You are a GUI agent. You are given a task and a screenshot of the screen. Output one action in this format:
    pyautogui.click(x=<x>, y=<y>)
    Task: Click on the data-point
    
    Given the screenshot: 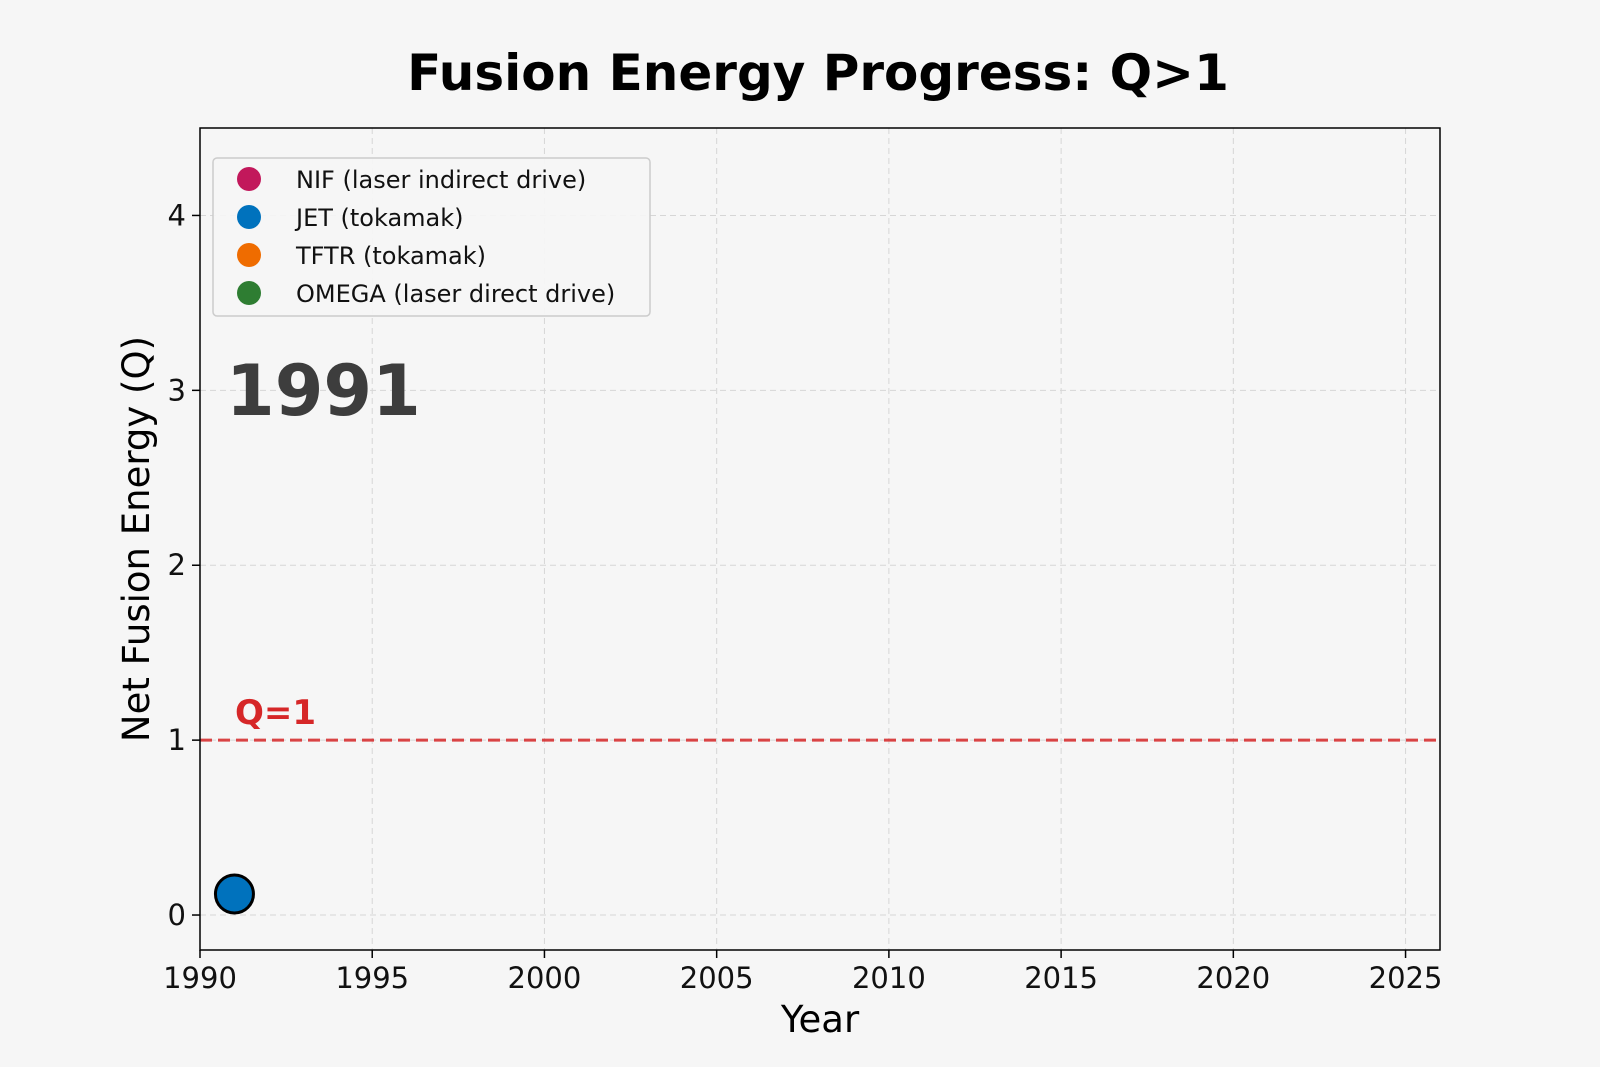 What is the action you would take?
    pyautogui.click(x=234, y=894)
    